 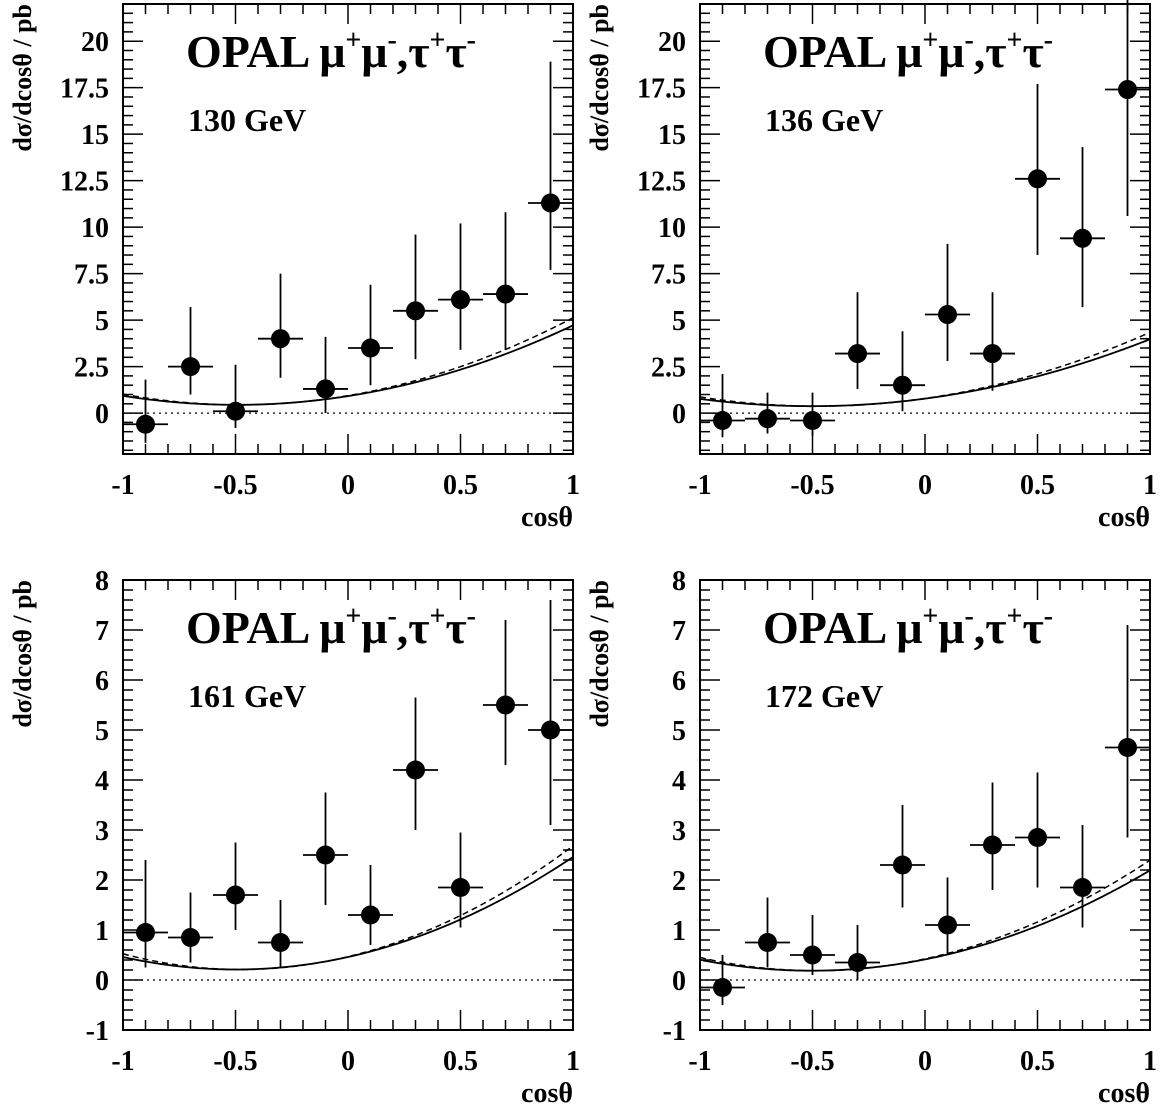 What do you see at coordinates (95, 228) in the screenshot?
I see `y-tick-label: 10` at bounding box center [95, 228].